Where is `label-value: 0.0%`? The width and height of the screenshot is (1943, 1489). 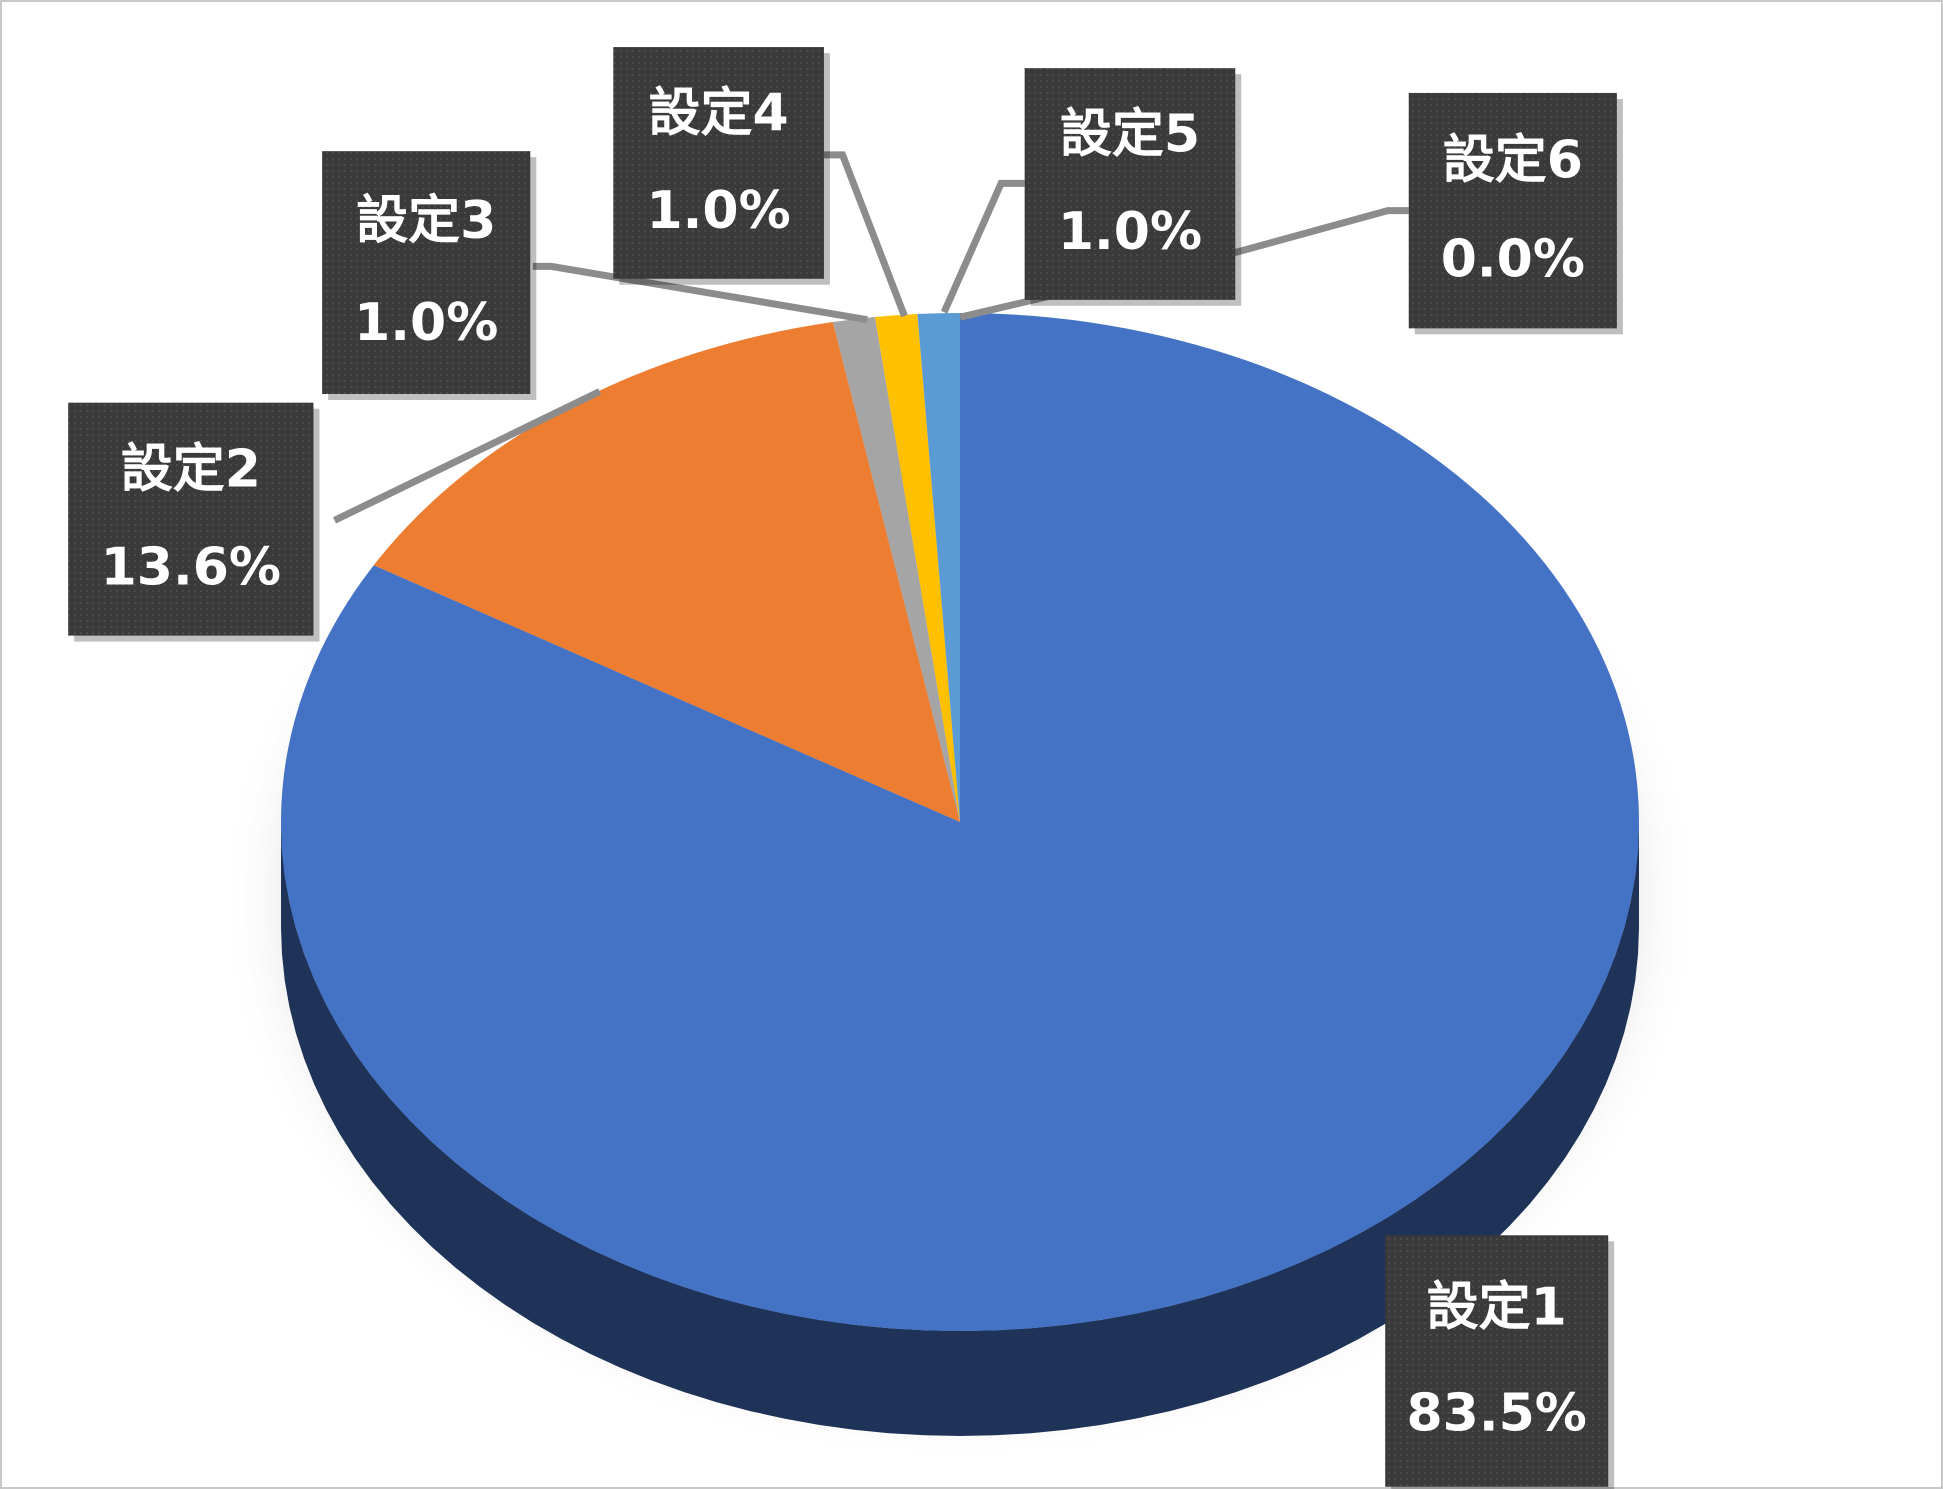 label-value: 0.0% is located at coordinates (1513, 259).